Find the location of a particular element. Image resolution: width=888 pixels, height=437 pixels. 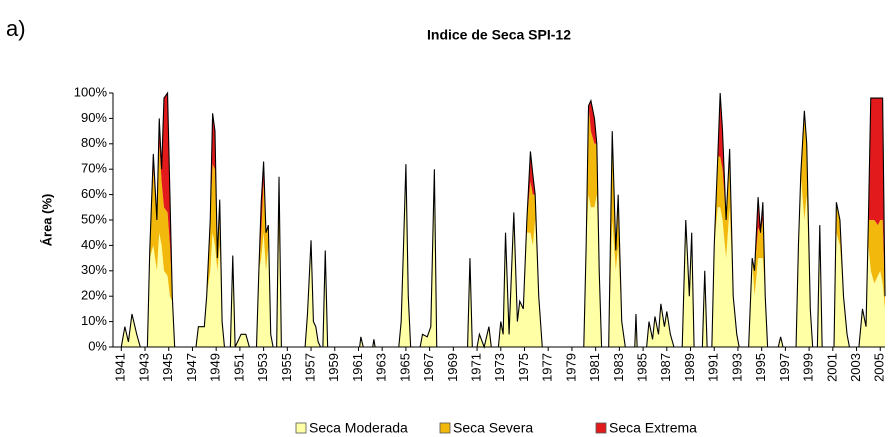

x-tick-label: 1959 is located at coordinates (333, 367).